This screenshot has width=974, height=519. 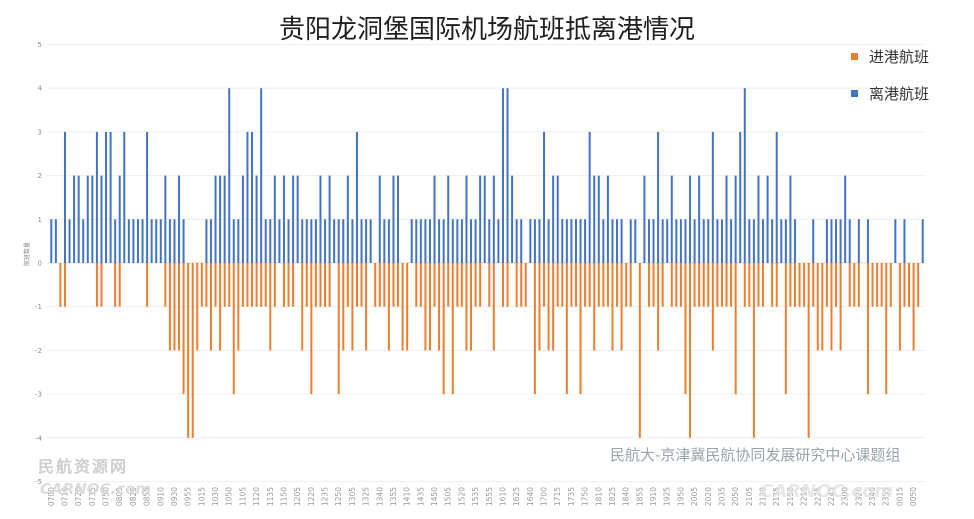 What do you see at coordinates (39, 263) in the screenshot?
I see `y-axis-tick-labels: 5 4 3 2 1 0 -1 -2 -3 -4 -5` at bounding box center [39, 263].